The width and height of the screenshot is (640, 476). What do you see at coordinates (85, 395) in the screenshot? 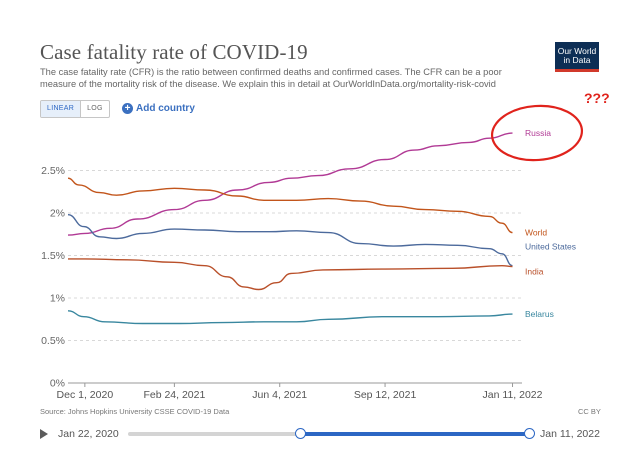
I see `x-tick-label: Dec 1, 2020` at bounding box center [85, 395].